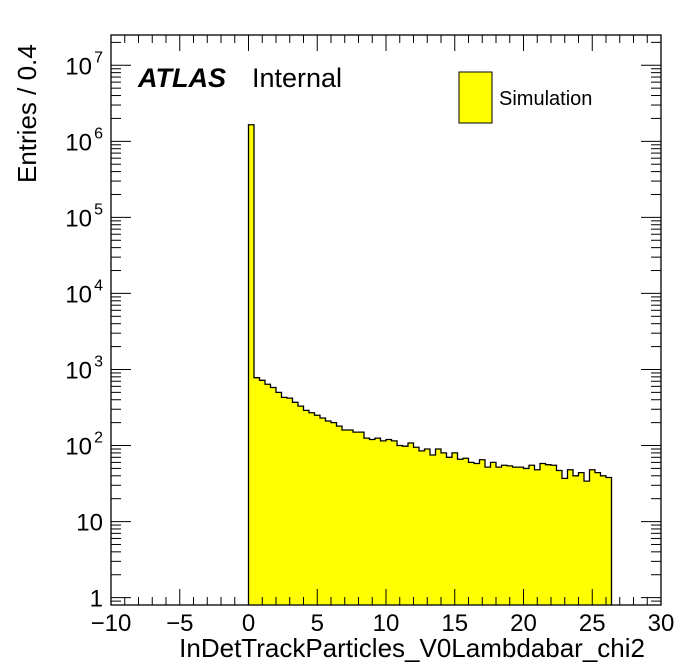 Image resolution: width=696 pixels, height=672 pixels. I want to click on y-tick-label: 1, so click(96, 599).